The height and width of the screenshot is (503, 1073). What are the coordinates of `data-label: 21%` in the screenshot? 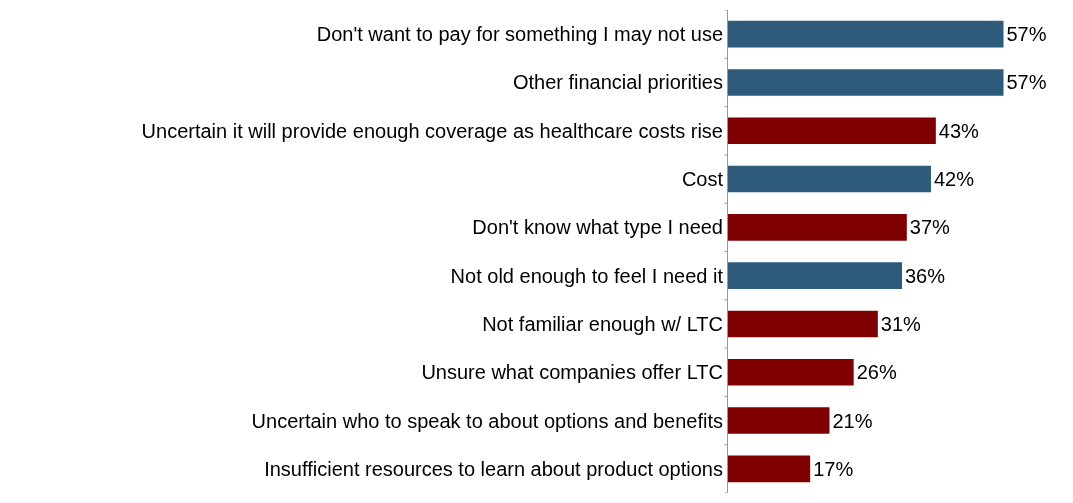 It's located at (852, 420).